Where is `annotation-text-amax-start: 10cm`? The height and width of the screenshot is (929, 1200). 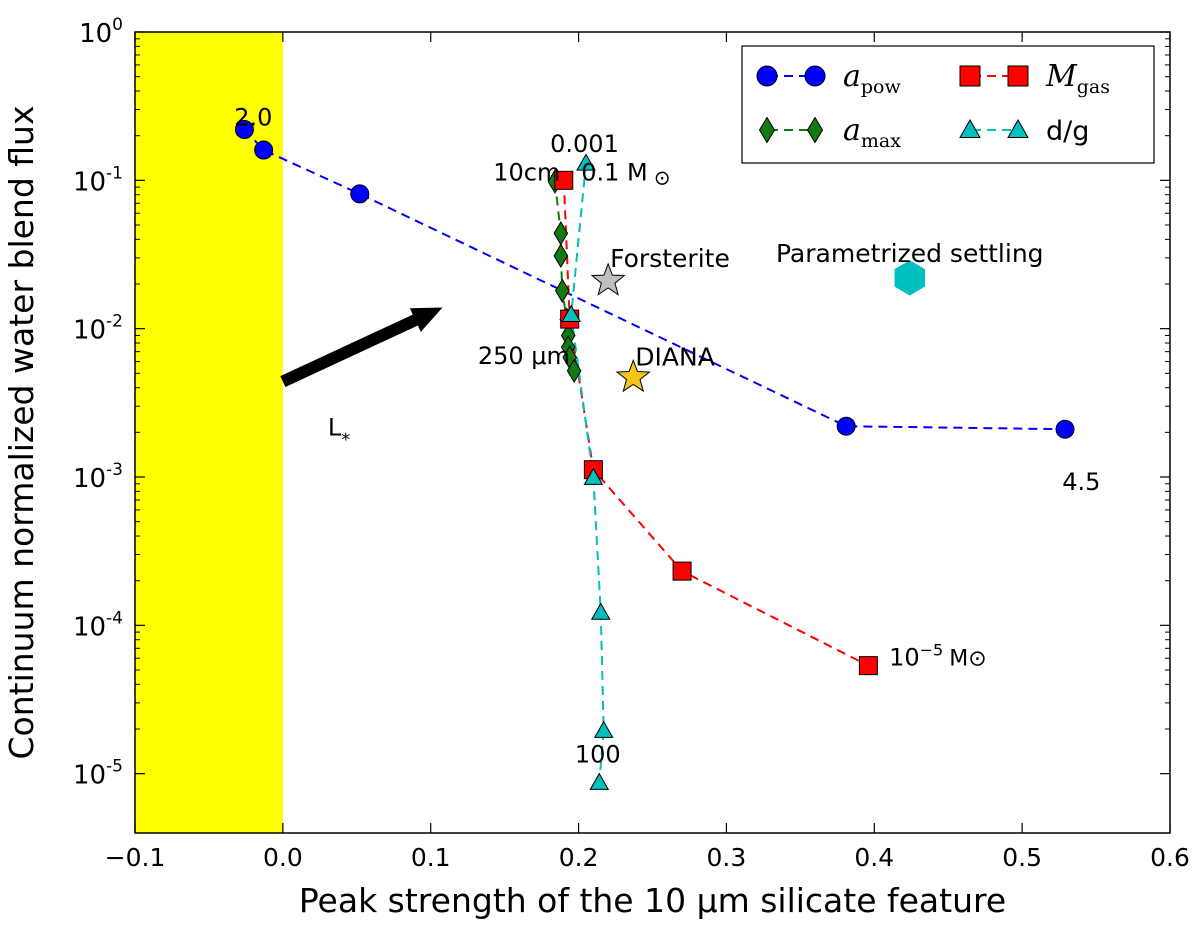
annotation-text-amax-start: 10cm is located at coordinates (526, 172).